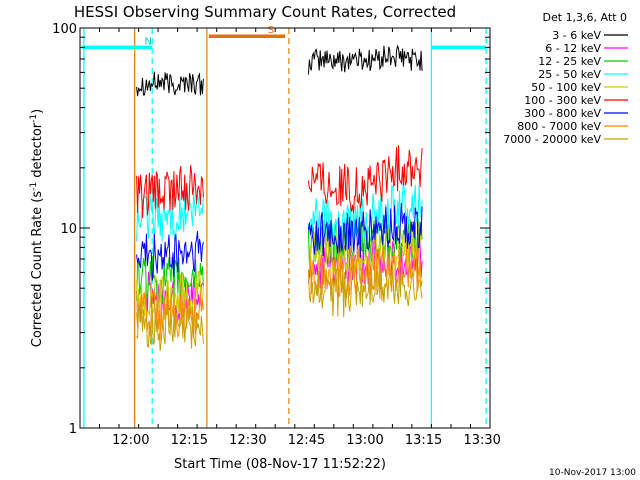  Describe the element at coordinates (562, 100) in the screenshot. I see `legend-label-5: 100 - 300 keV` at that location.